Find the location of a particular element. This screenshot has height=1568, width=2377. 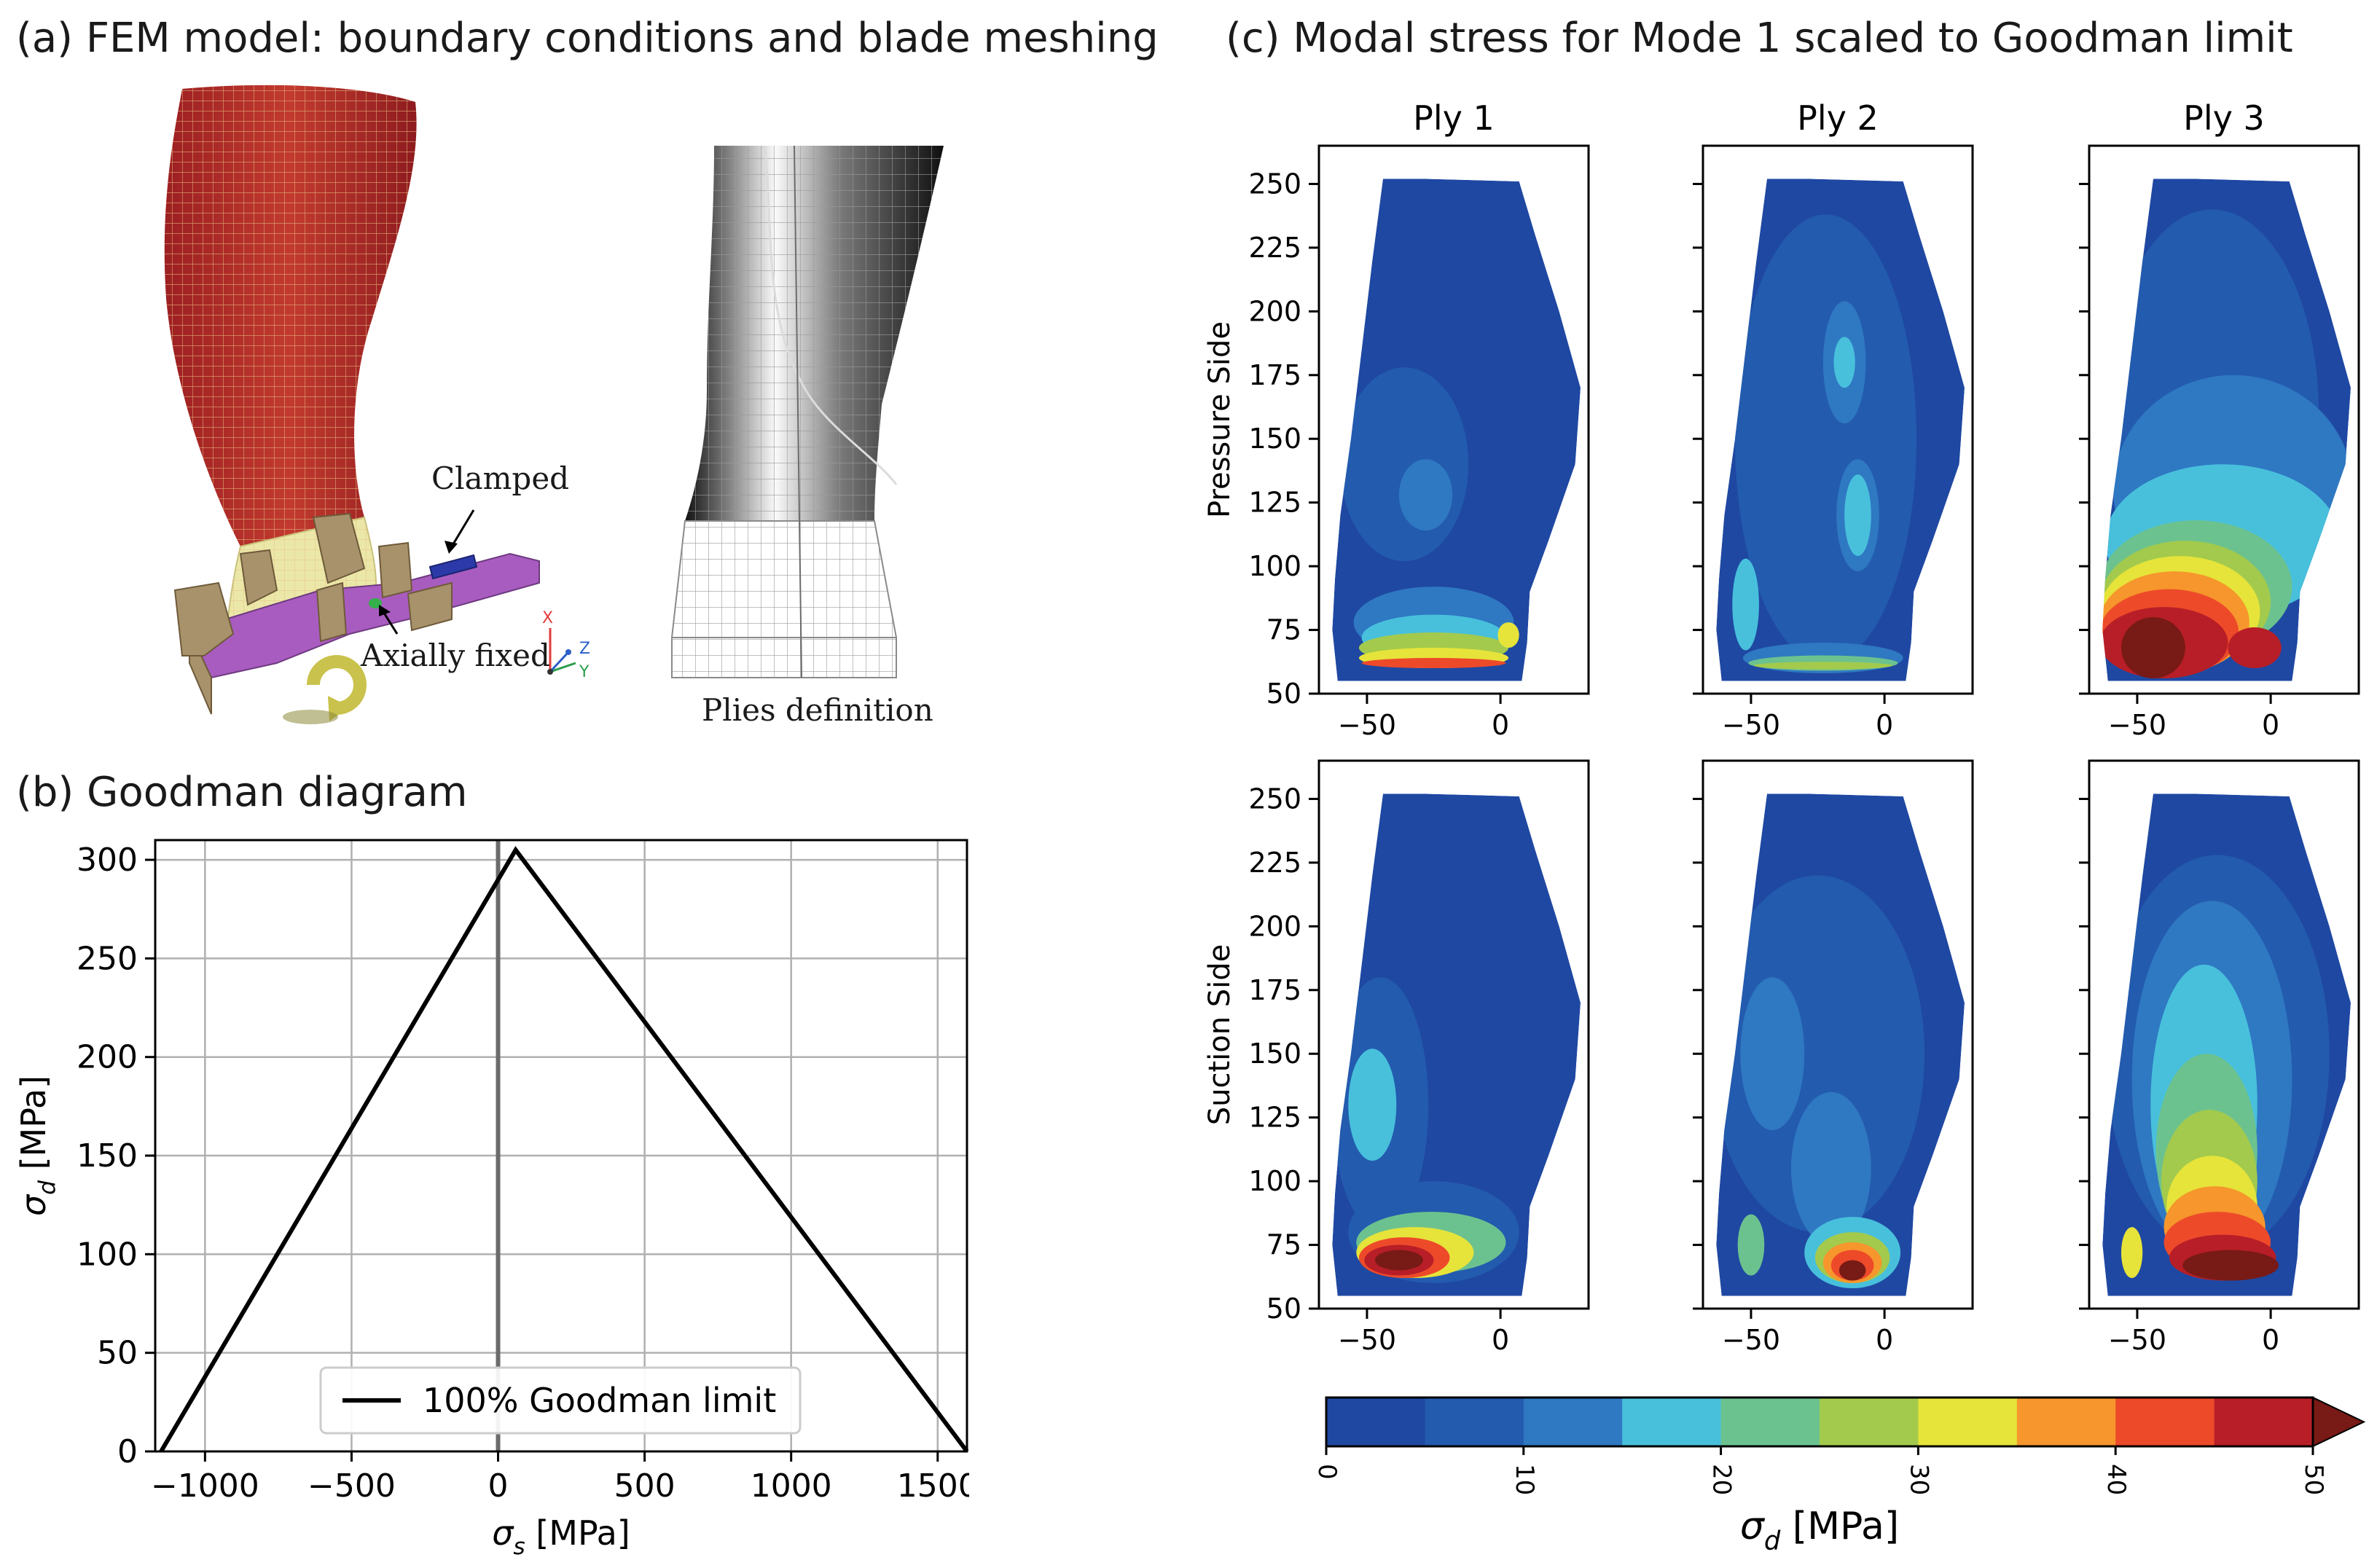

x-tick-label: −1000 is located at coordinates (205, 1486).